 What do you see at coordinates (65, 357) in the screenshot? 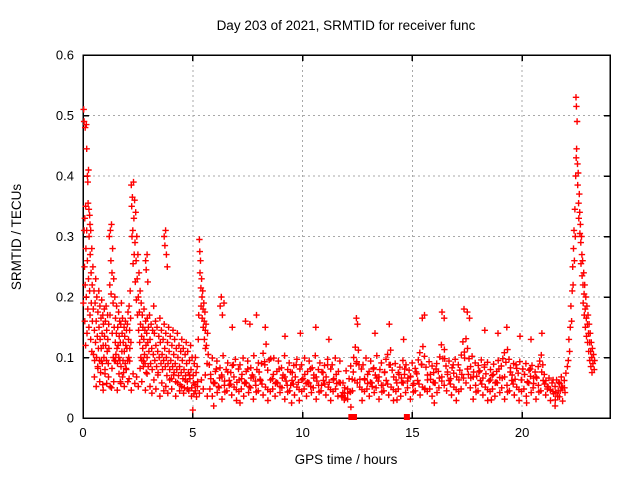
I see `y-tick-label: 0.1` at bounding box center [65, 357].